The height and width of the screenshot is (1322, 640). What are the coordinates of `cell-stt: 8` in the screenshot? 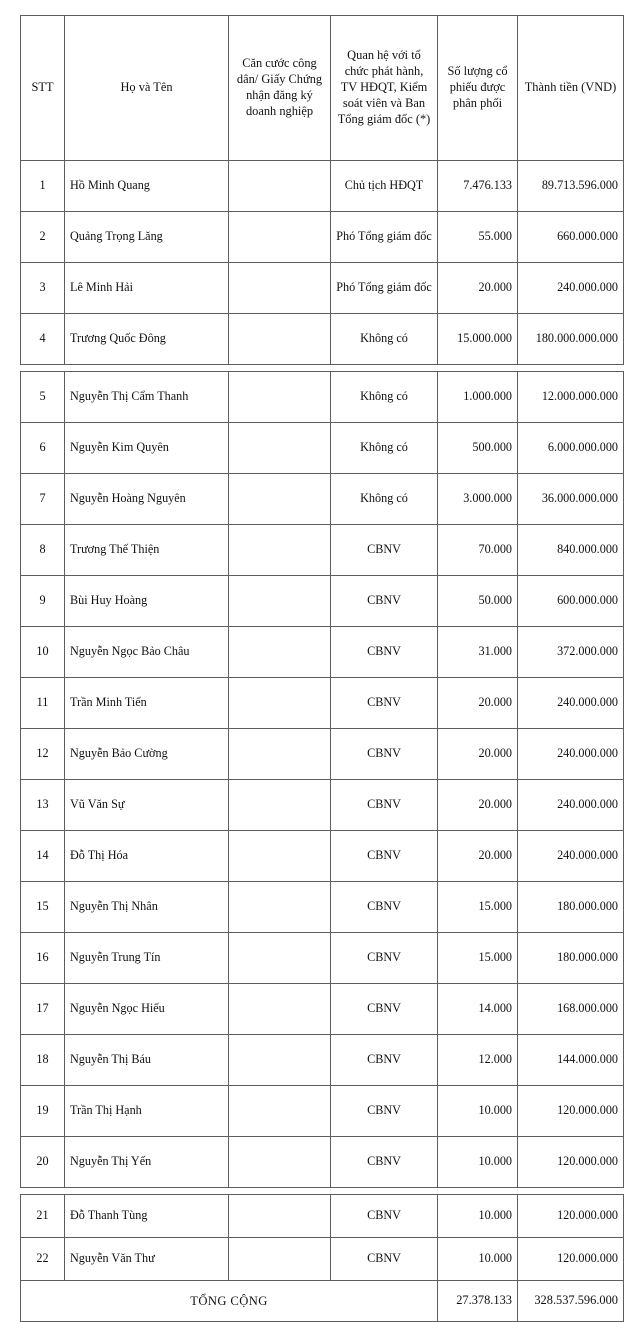 It's located at (42, 550).